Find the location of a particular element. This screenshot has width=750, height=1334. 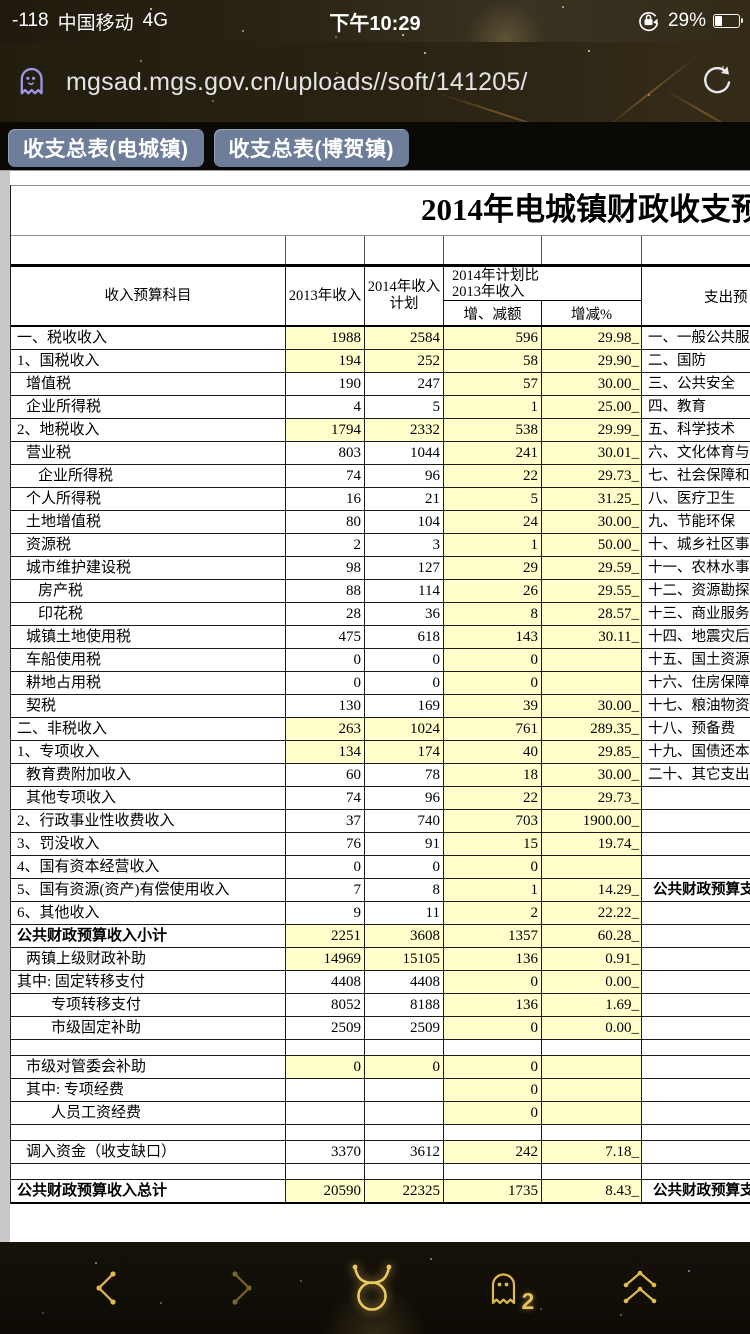

expense-cell: 十一、农林水事务 is located at coordinates (699, 567).